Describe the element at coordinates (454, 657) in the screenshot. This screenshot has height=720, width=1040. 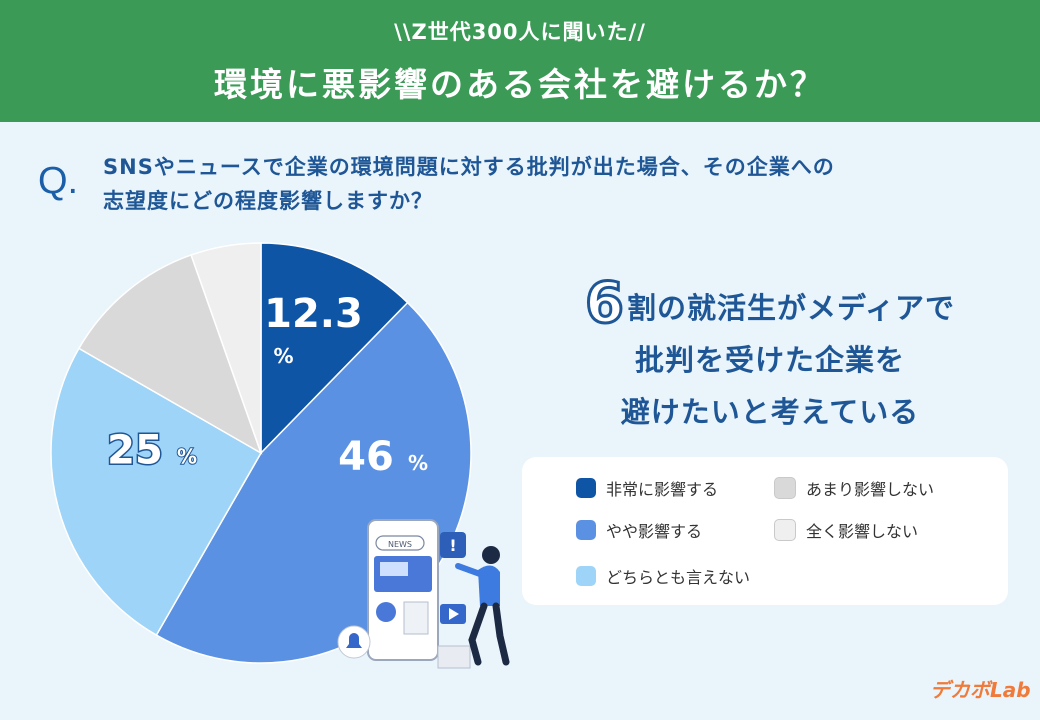
I see `box-icon` at that location.